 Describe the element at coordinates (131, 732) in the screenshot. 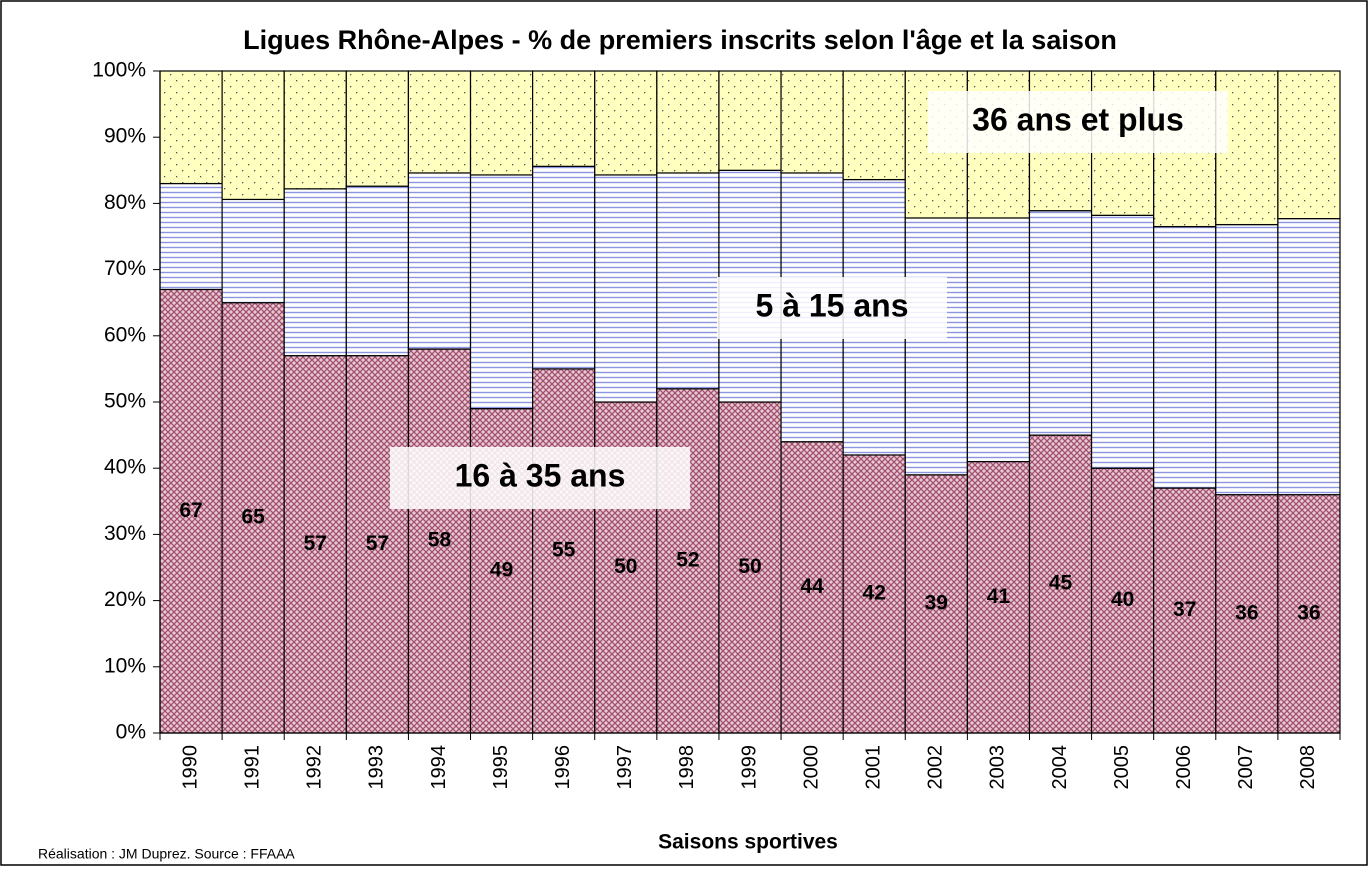

I see `y-tick-label: 0%` at that location.